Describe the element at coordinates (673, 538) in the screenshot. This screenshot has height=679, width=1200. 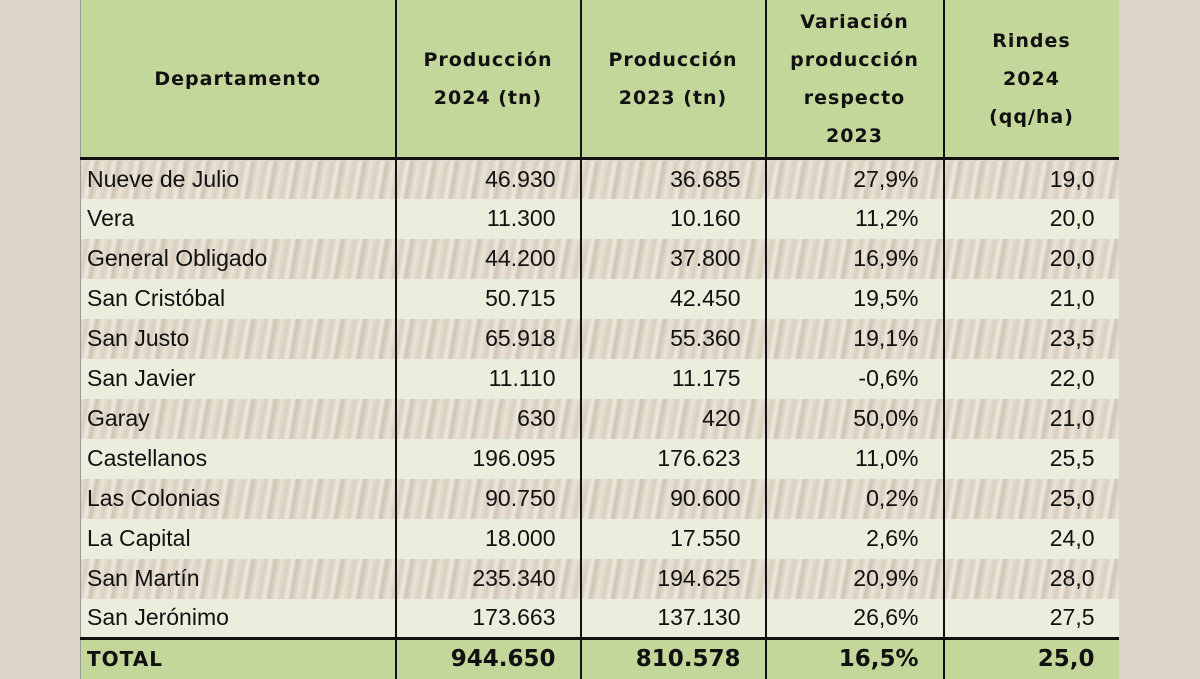
I see `cell-produccion-2023: 17.550` at that location.